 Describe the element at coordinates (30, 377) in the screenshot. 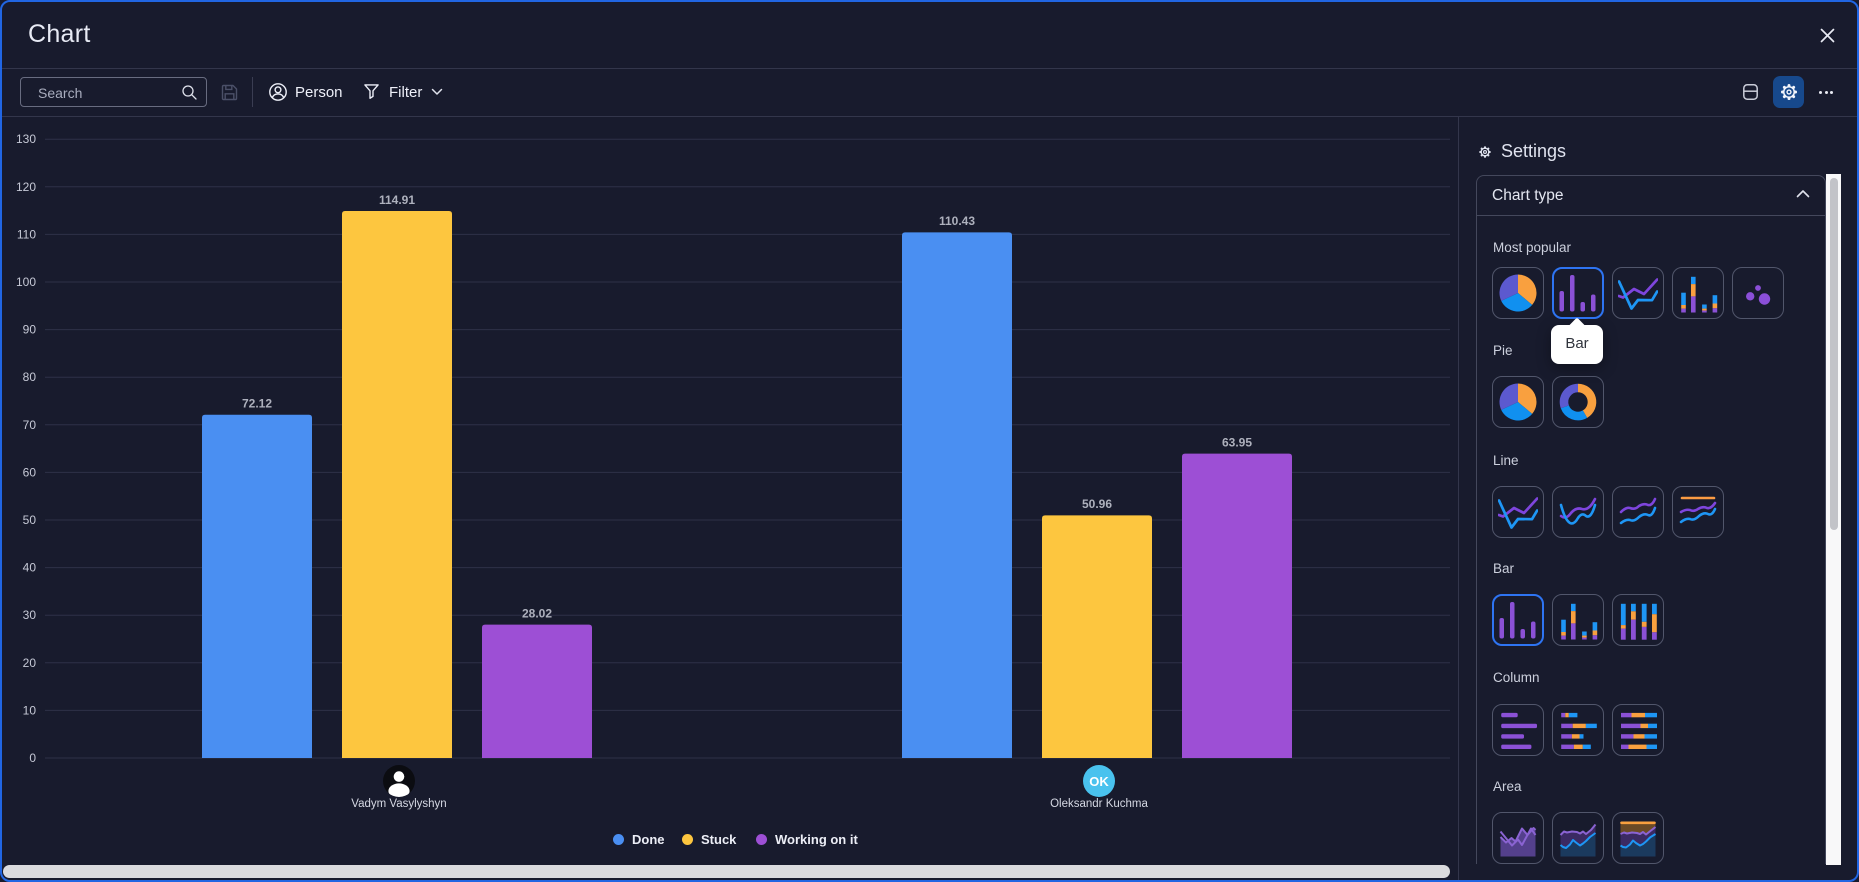

I see `svg-text: 80` at that location.